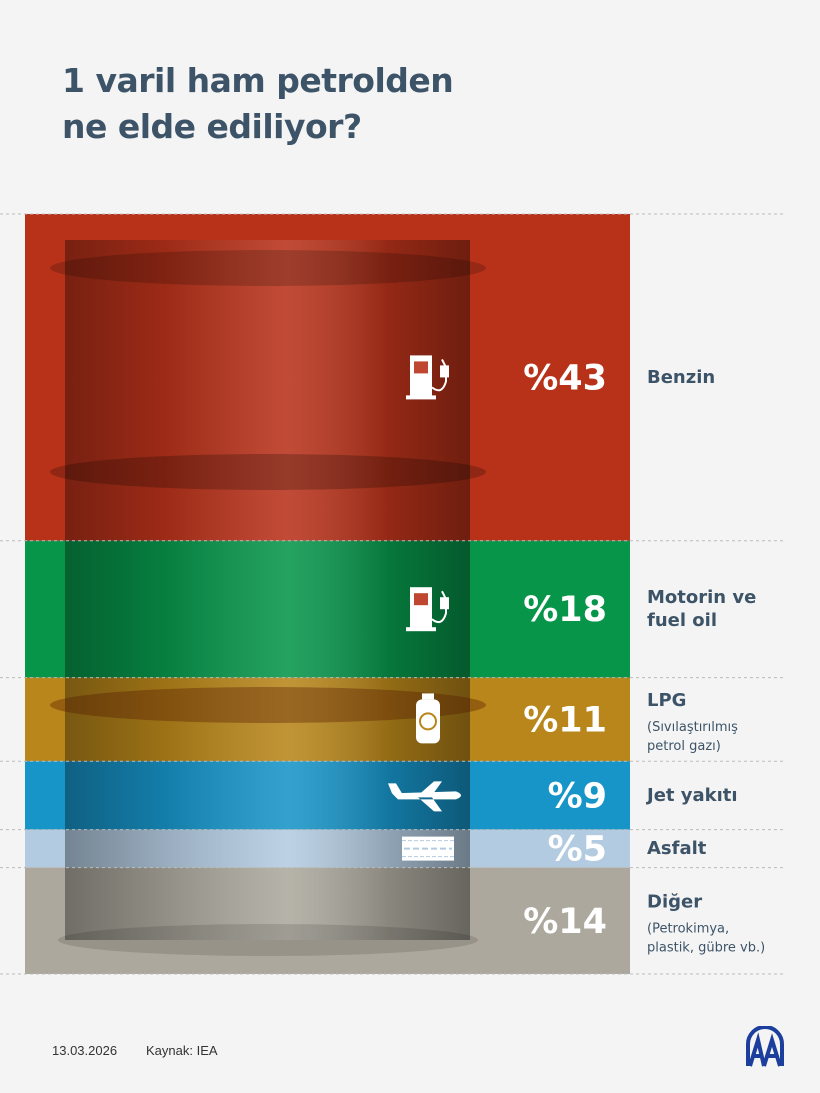 This screenshot has height=1093, width=820. What do you see at coordinates (577, 850) in the screenshot?
I see `percent-label: %5` at bounding box center [577, 850].